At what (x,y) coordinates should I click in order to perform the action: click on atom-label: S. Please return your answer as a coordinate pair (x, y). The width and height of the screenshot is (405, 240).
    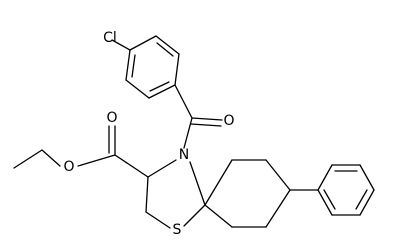
    Looking at the image, I should click on (177, 229).